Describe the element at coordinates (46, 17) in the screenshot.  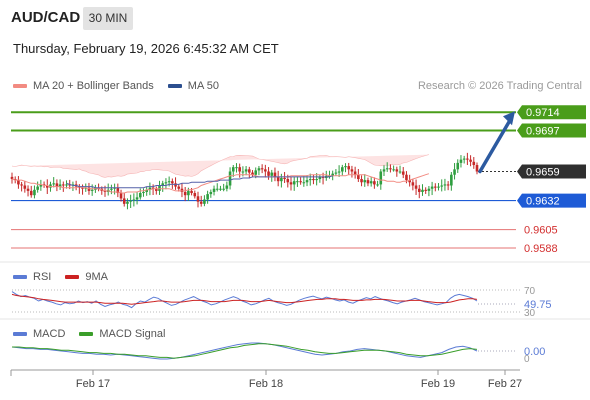
I see `symbol-title: AUD/CAD` at that location.